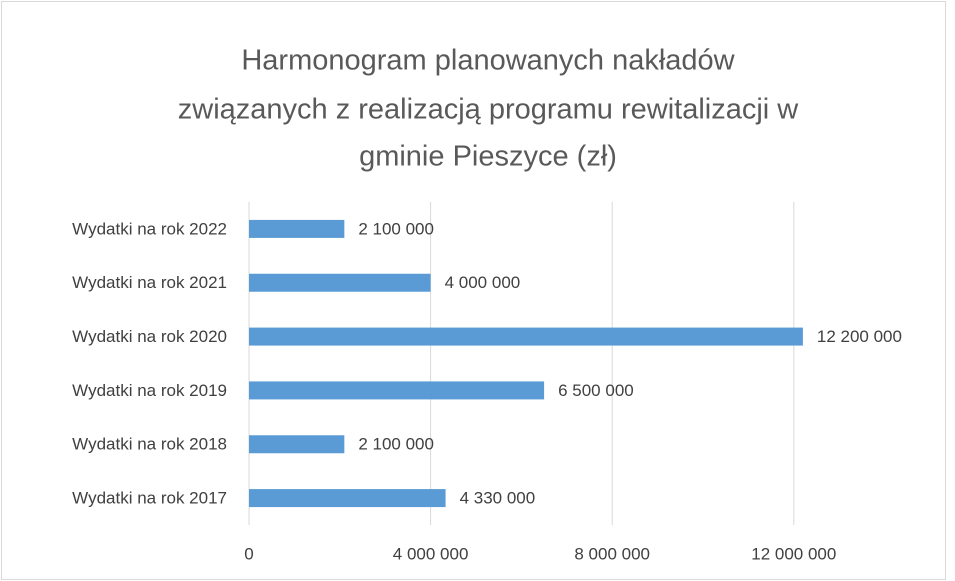  What do you see at coordinates (859, 336) in the screenshot?
I see `data-label: 12 200 000` at bounding box center [859, 336].